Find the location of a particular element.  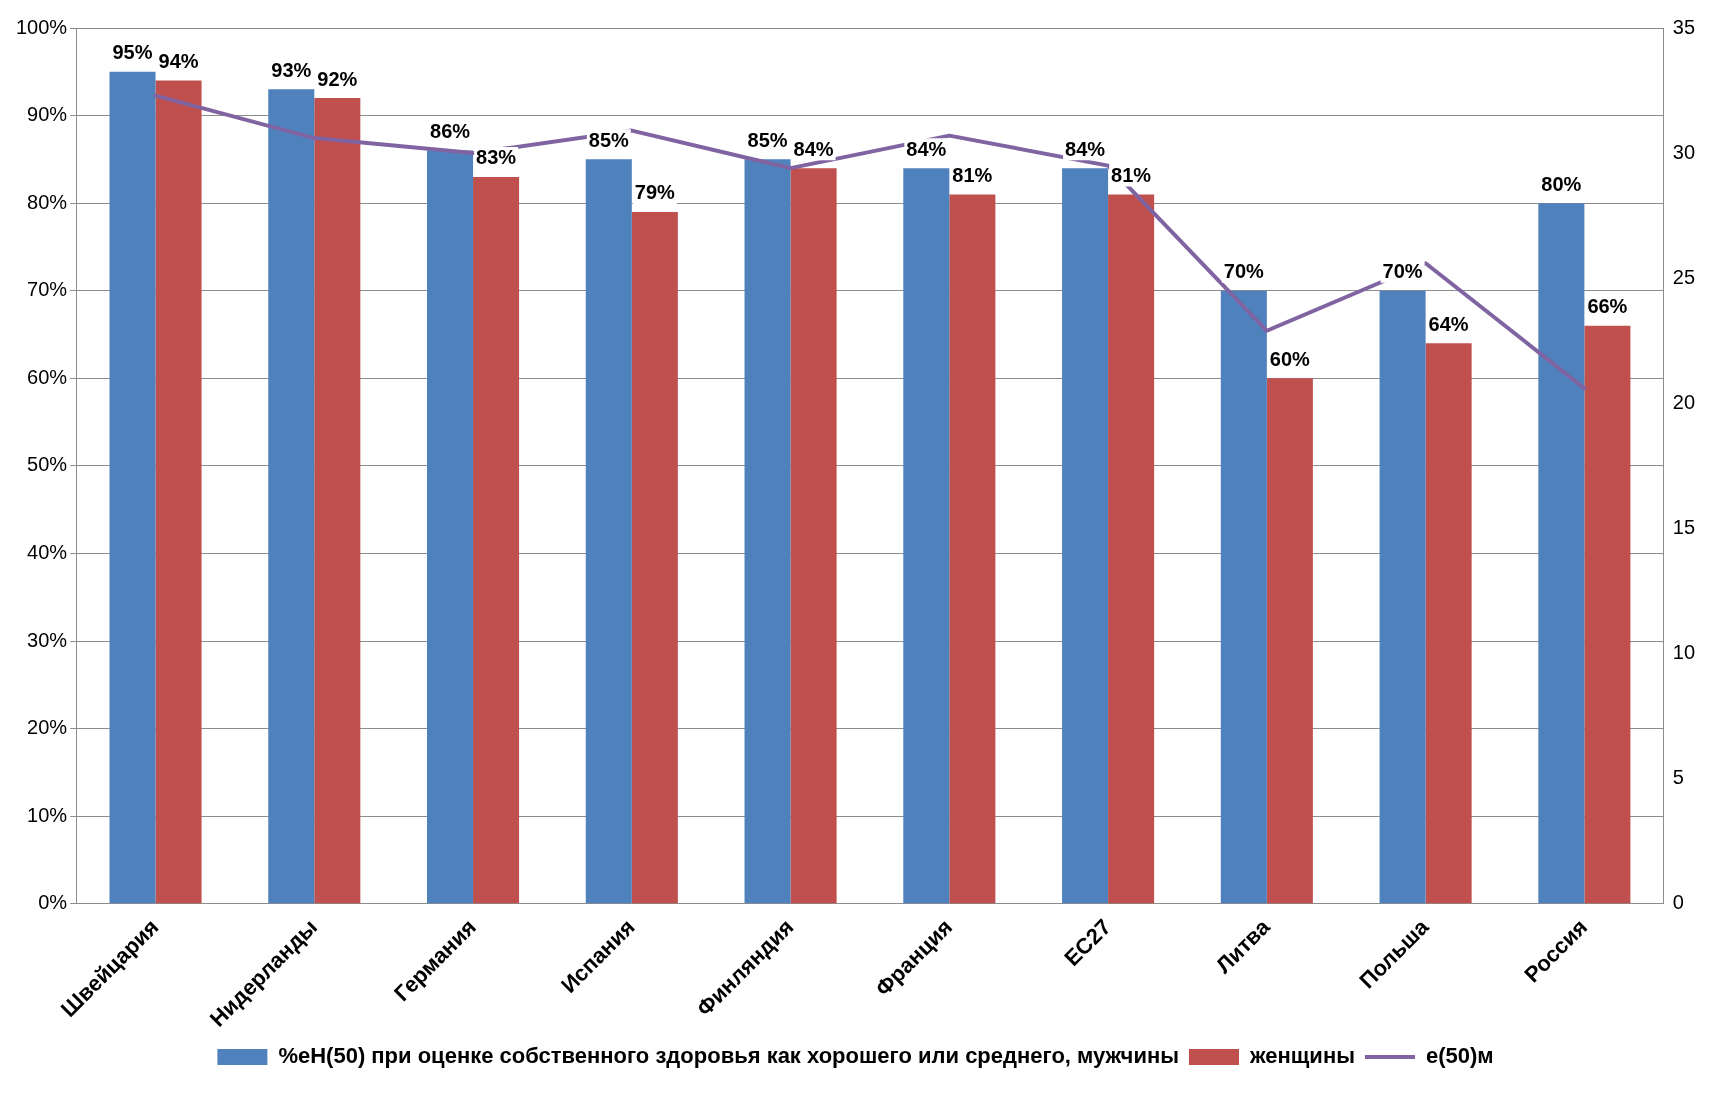

data-label: 94% is located at coordinates (178, 61).